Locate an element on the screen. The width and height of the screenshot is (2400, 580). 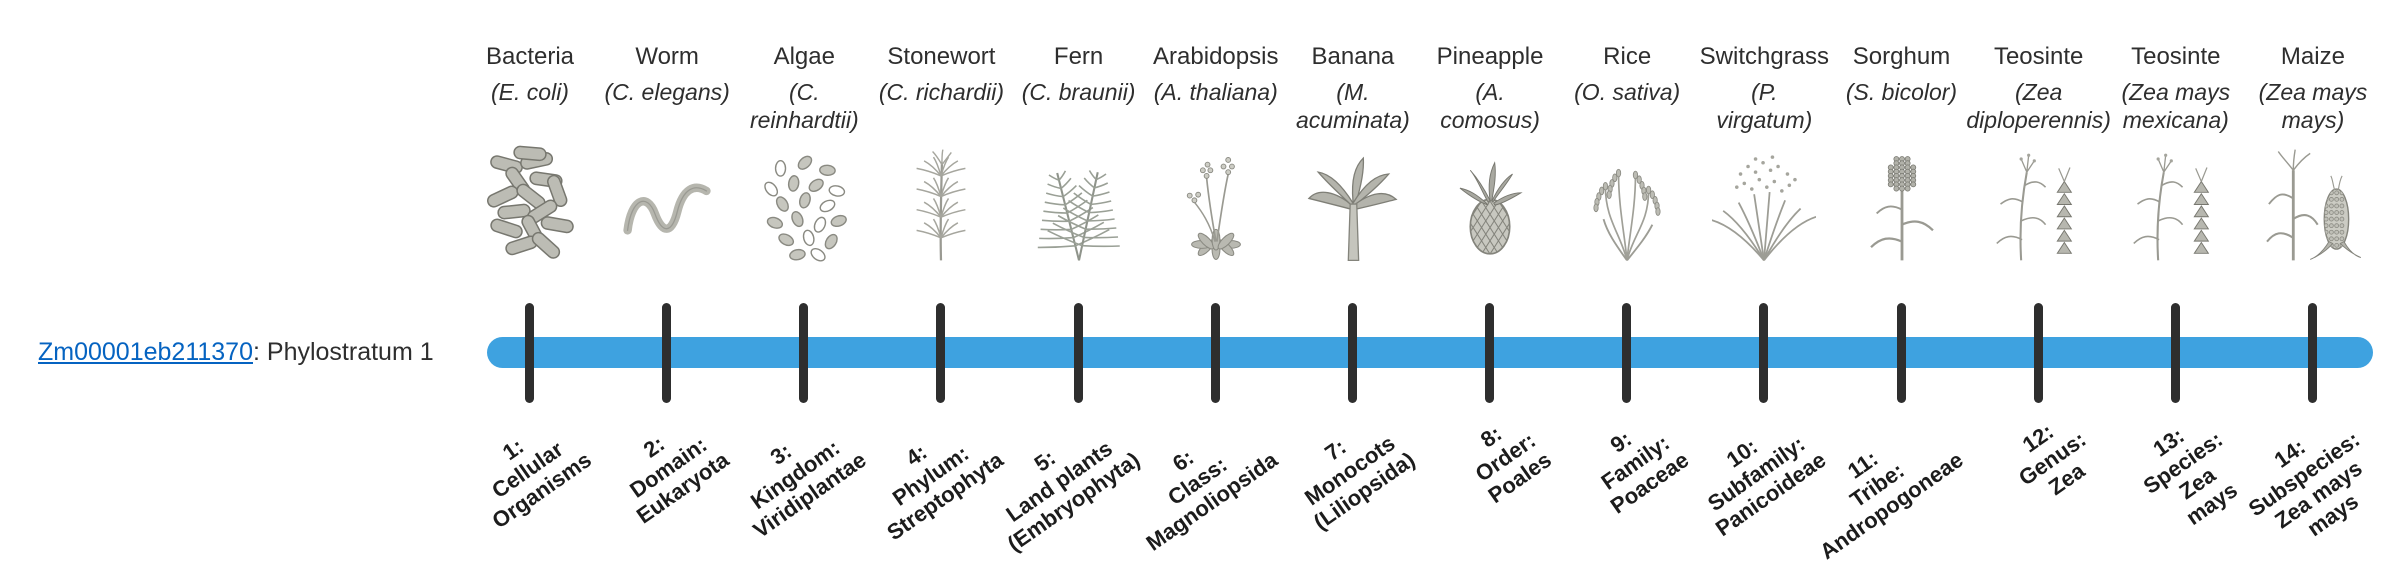
organism-column: Pineapple (A. comosus) 8: Order: Poales is located at coordinates (1490, 290).